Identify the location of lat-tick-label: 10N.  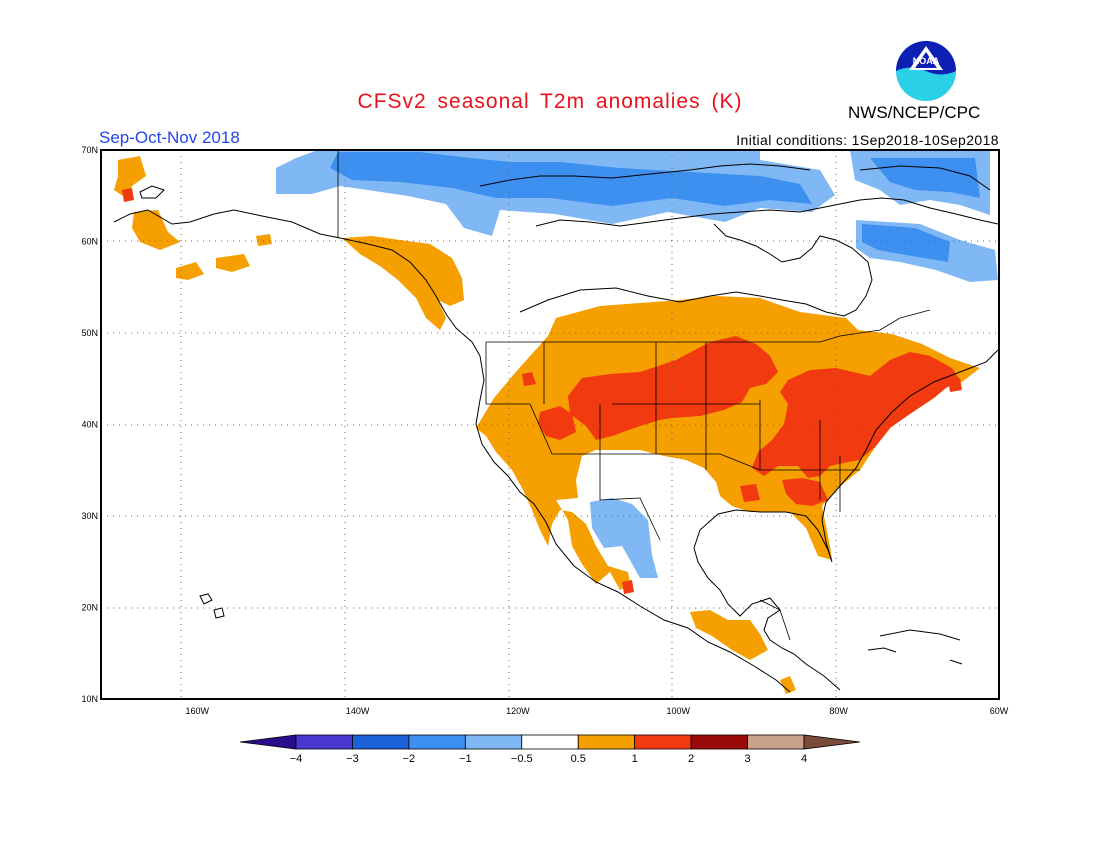
(89, 699).